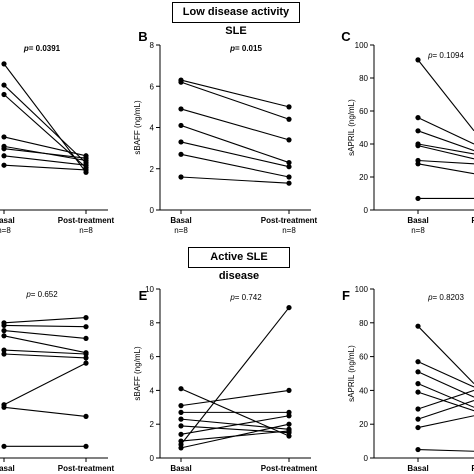 Image resolution: width=474 pixels, height=474 pixels. I want to click on p-value: = 0.742, so click(248, 297).